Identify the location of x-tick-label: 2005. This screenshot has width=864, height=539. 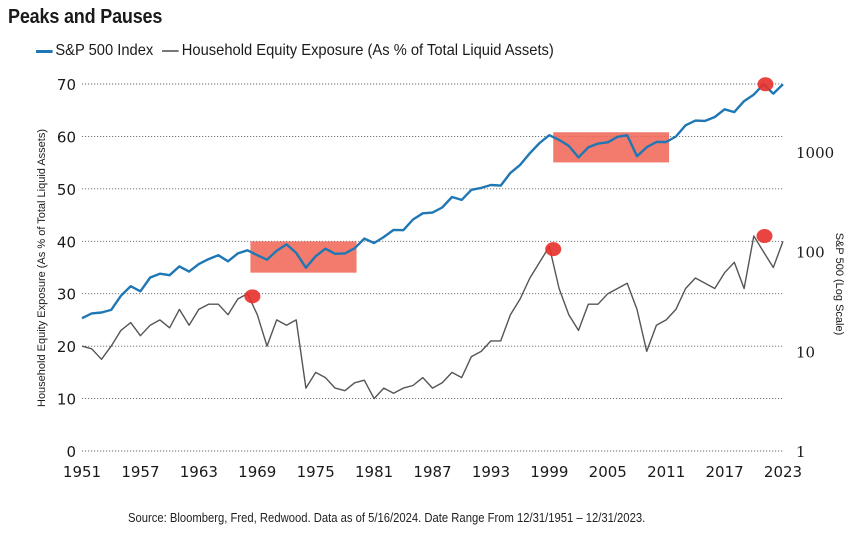
(608, 472).